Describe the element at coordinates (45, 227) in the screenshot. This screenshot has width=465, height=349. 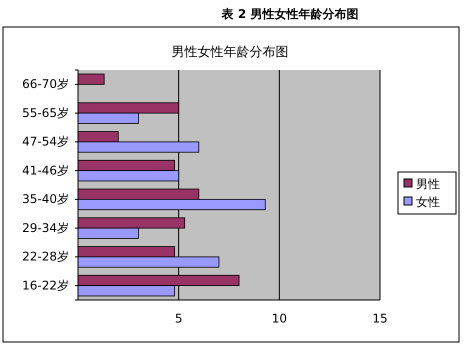
I see `y-tick-label: 29-34岁` at that location.